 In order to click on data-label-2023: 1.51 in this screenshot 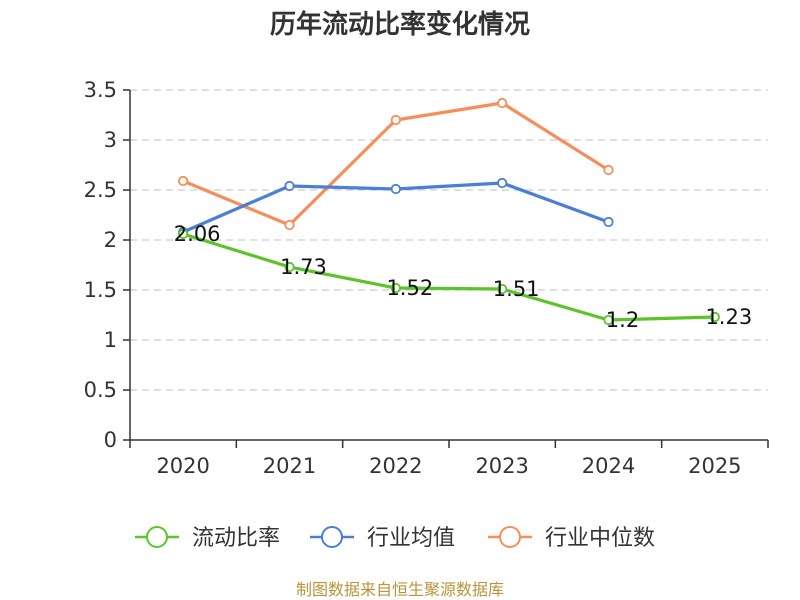, I will do `click(516, 289)`.